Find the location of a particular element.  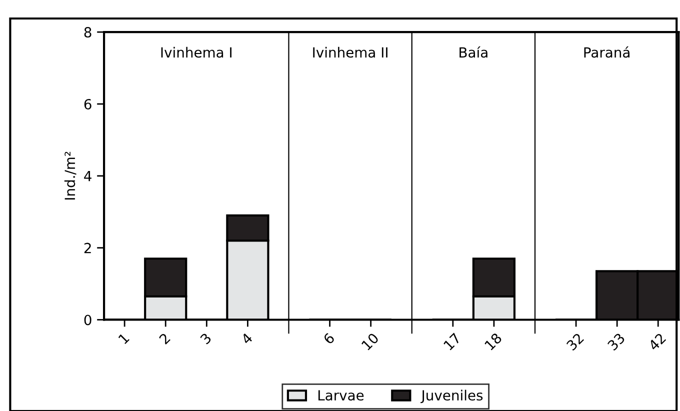

y-axis-title: Ind./m² is located at coordinates (70, 176).